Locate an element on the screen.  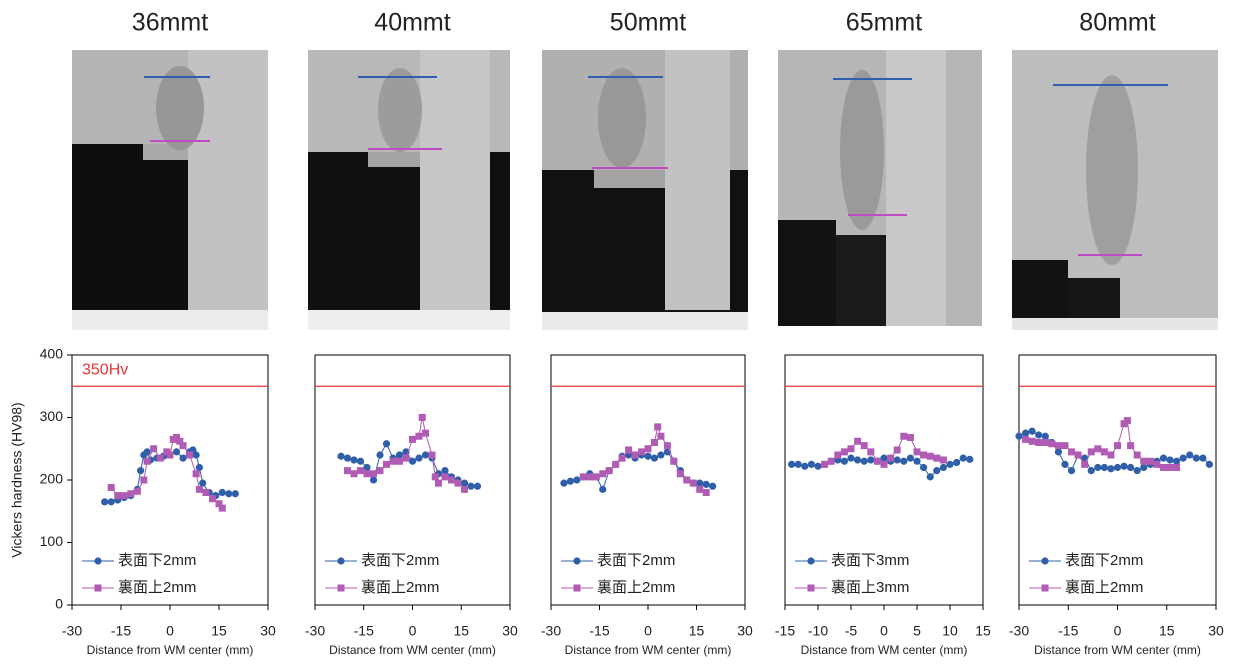
chart-title: 40mmt is located at coordinates (412, 23).